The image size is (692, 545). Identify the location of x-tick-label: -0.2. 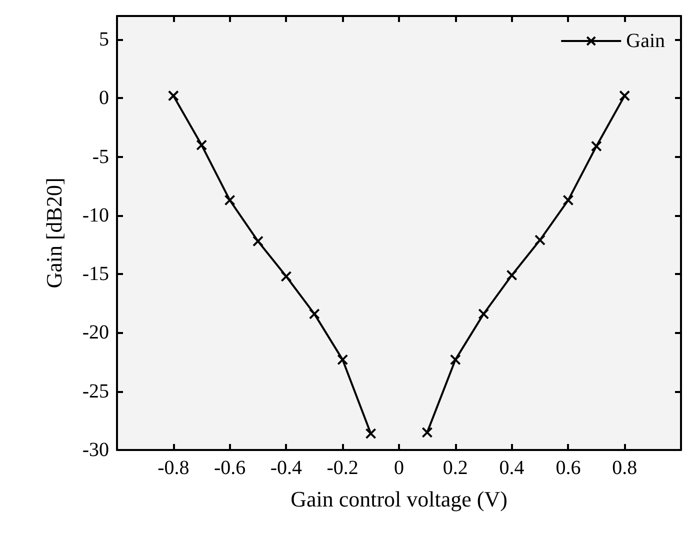
(342, 468).